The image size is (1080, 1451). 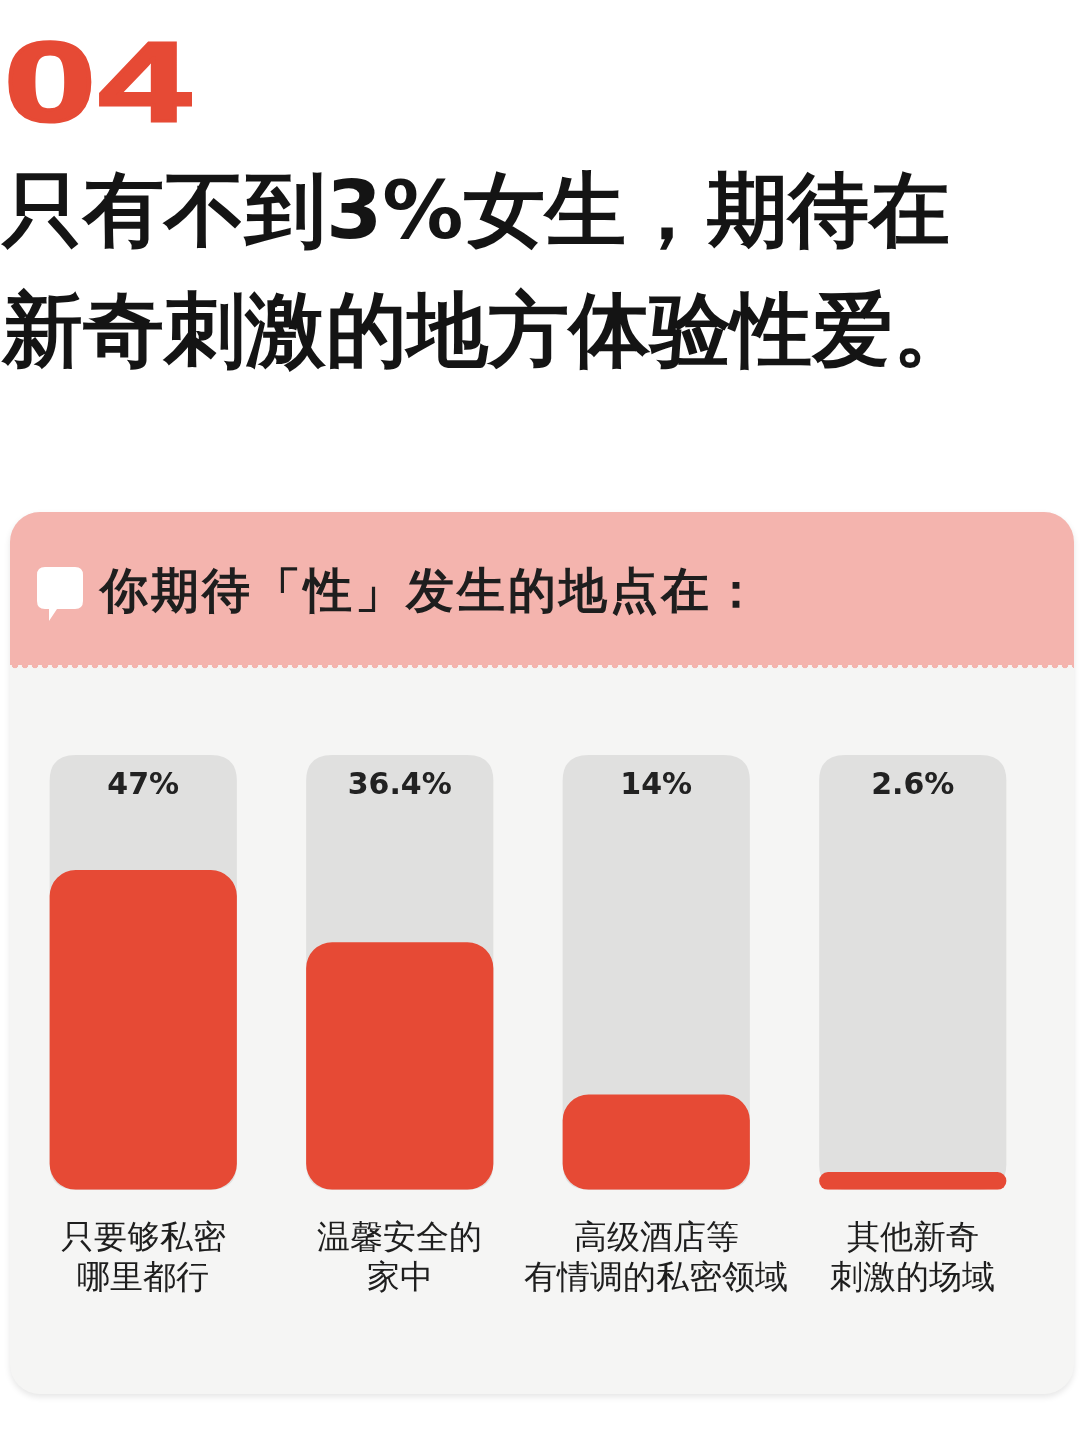 What do you see at coordinates (431, 590) in the screenshot?
I see `chart-subtitle: 你期待「性」发生的地点在：` at bounding box center [431, 590].